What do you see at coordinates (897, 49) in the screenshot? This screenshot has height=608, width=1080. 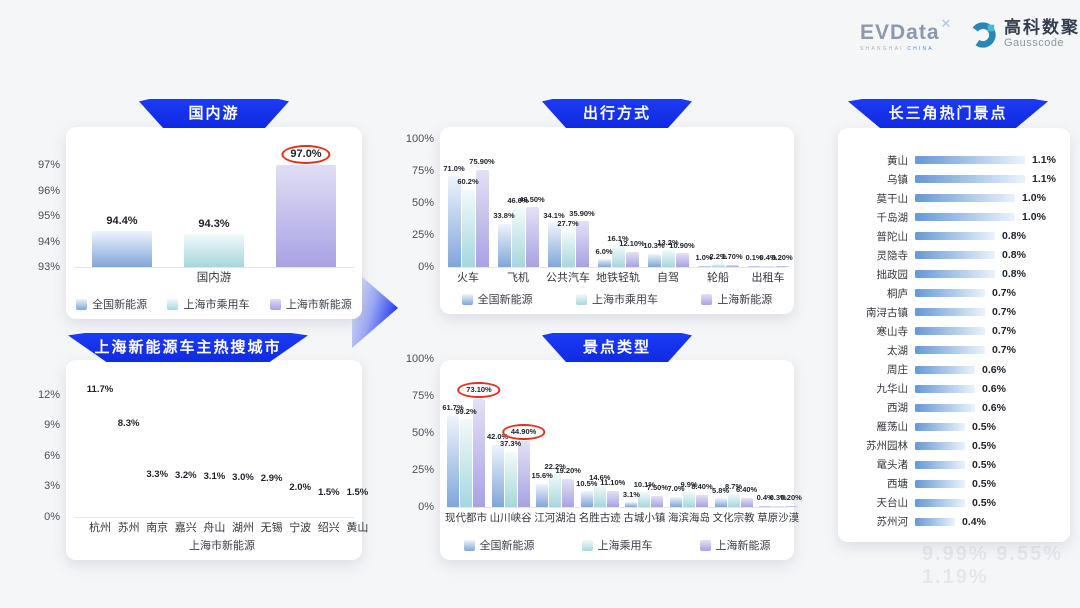 I see `evdata-subtitle: SHANGHAI CHINA` at bounding box center [897, 49].